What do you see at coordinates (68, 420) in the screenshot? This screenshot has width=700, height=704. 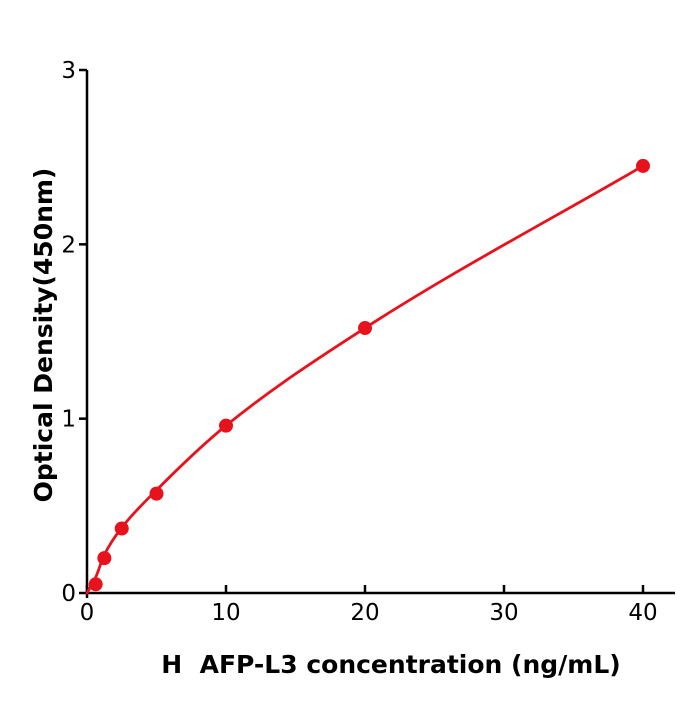 I see `y-tick-label: 1` at bounding box center [68, 420].